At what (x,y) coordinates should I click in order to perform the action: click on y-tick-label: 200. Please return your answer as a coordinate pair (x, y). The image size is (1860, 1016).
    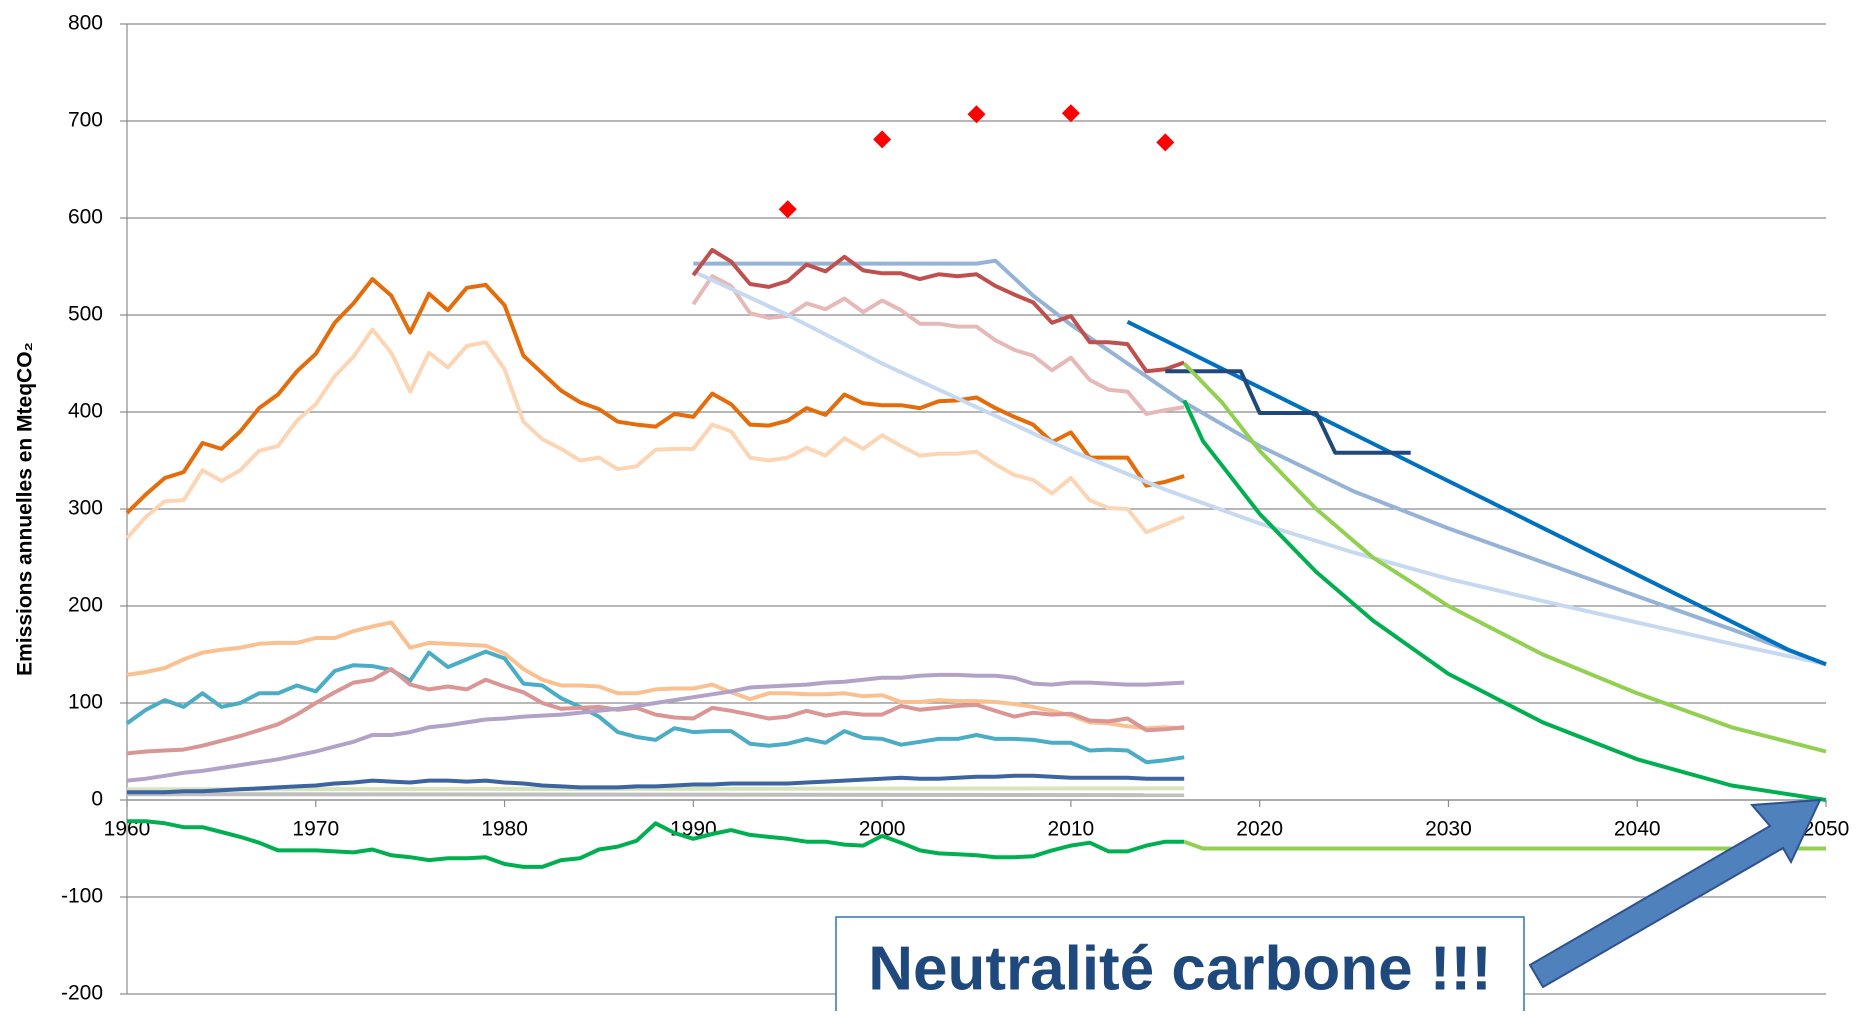
    Looking at the image, I should click on (85, 605).